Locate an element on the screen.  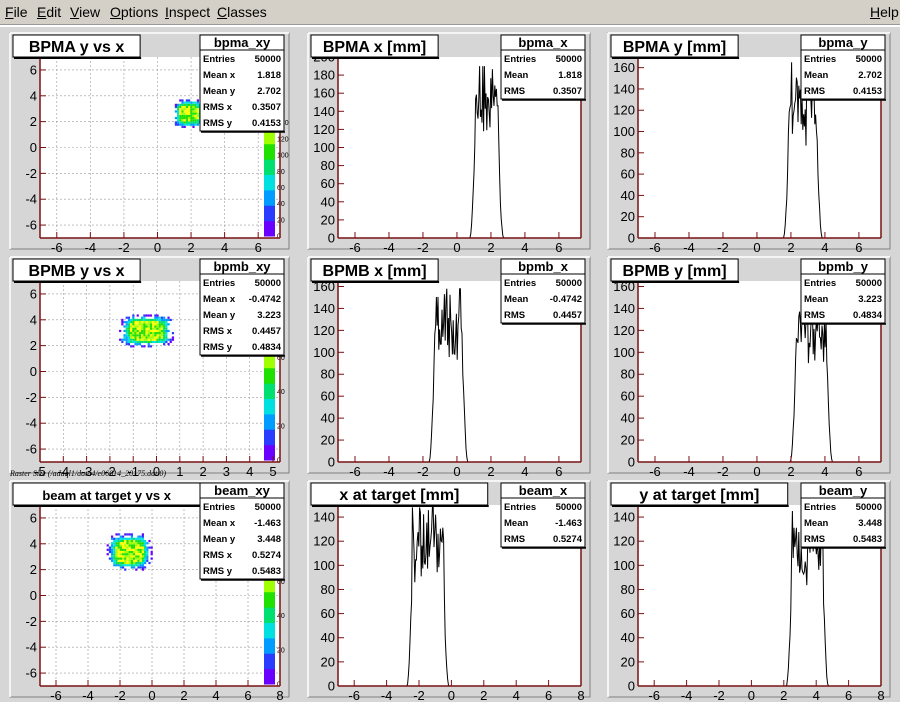
stats-name: bpma_x is located at coordinates (543, 42).